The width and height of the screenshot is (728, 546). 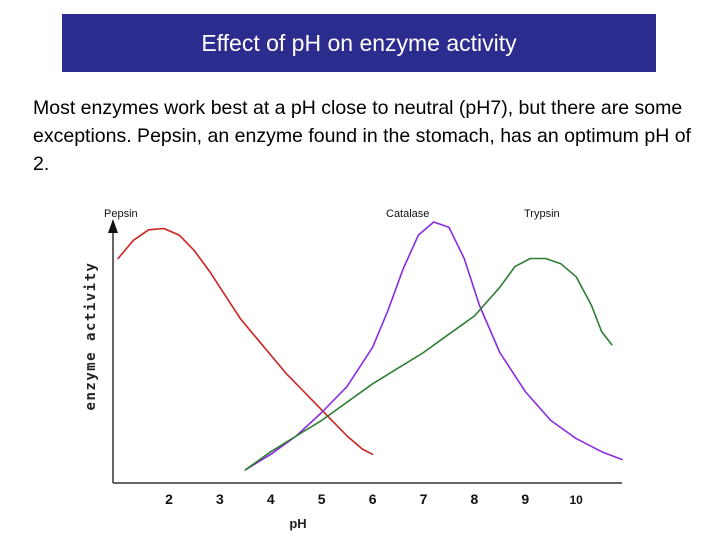 What do you see at coordinates (121, 214) in the screenshot?
I see `series-label-pepsin: Pepsin` at bounding box center [121, 214].